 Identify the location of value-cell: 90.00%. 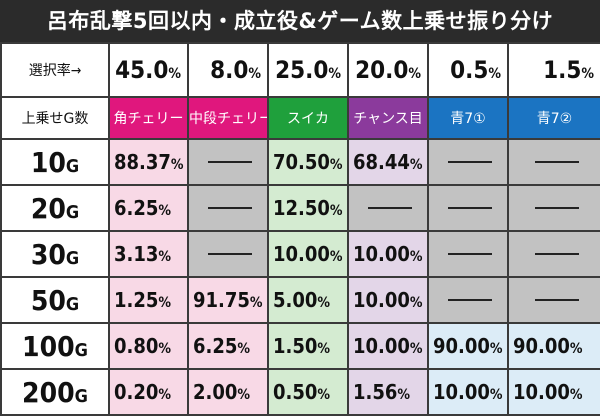
(553, 346).